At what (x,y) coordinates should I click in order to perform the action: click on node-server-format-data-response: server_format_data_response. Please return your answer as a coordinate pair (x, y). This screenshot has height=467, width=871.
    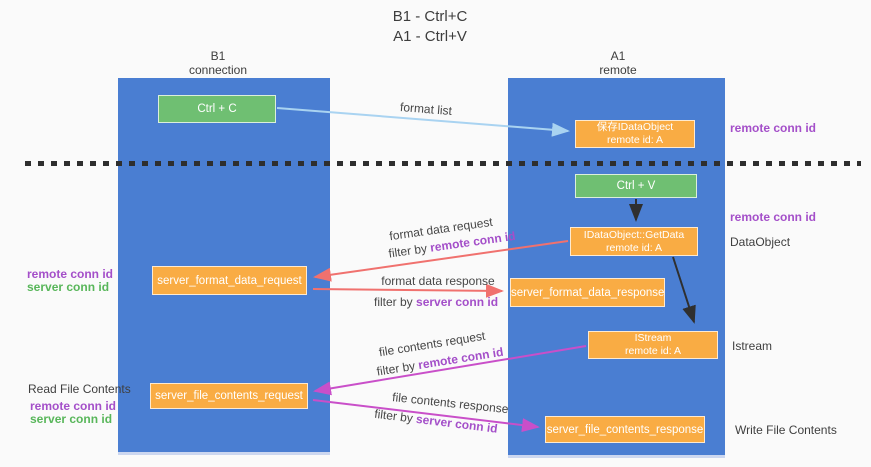
    Looking at the image, I should click on (587, 292).